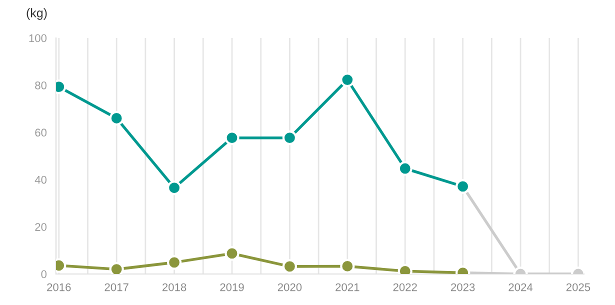  Describe the element at coordinates (232, 287) in the screenshot. I see `x-tick-label: 2019` at that location.